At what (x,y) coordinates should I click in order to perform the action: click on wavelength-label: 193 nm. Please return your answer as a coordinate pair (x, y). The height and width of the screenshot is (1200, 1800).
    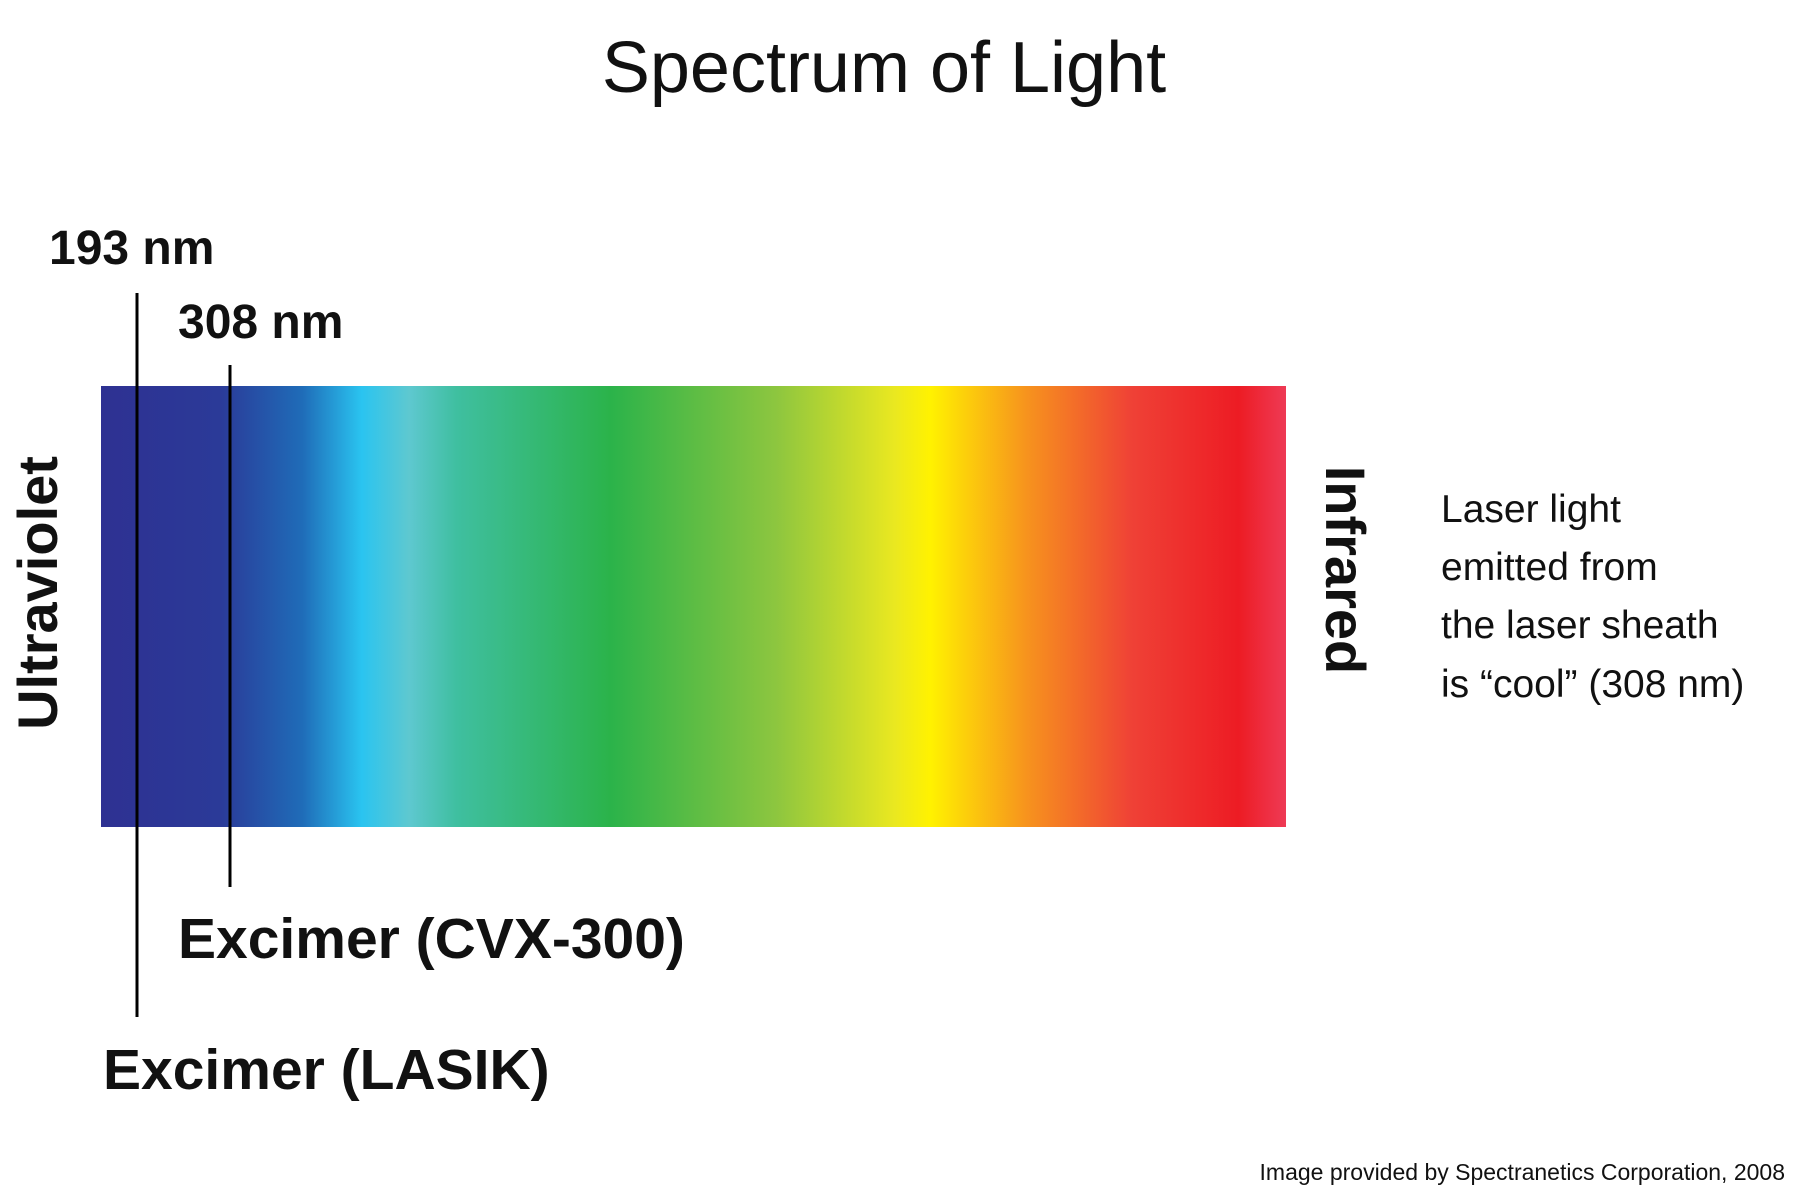
    Looking at the image, I should click on (131, 248).